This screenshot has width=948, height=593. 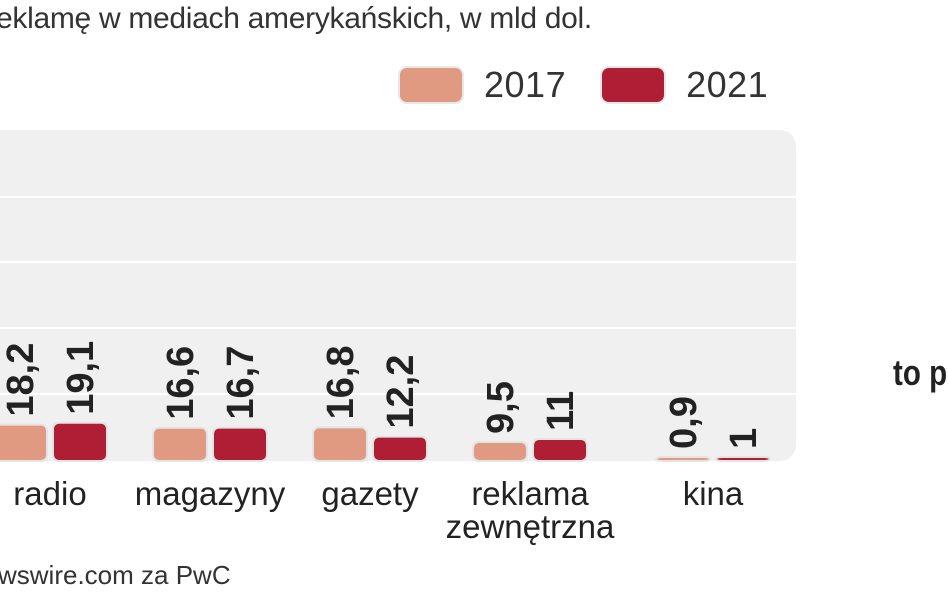 What do you see at coordinates (744, 438) in the screenshot?
I see `value-label-2021-4: 1` at bounding box center [744, 438].